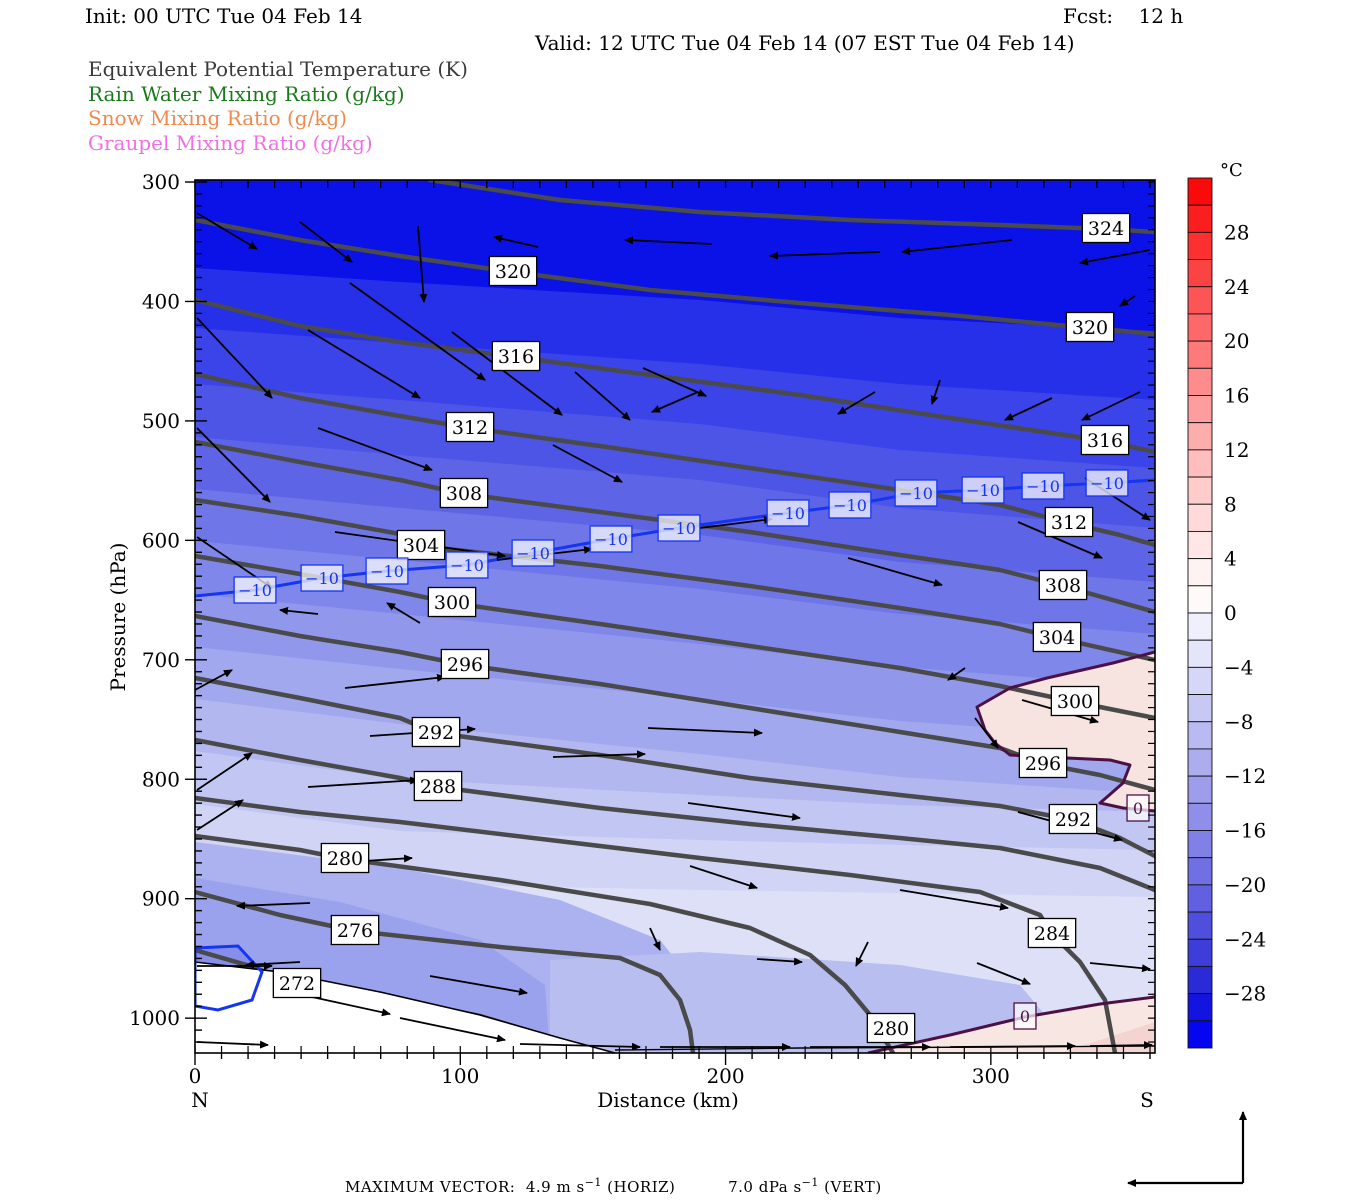  Describe the element at coordinates (154, 1018) in the screenshot. I see `y-tick-label-1000: 1000` at that location.